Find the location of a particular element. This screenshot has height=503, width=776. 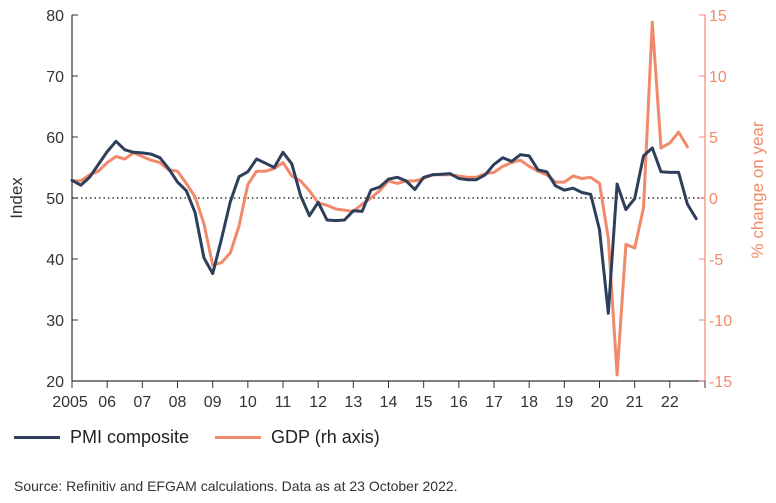

legend-item-pmi: PMI composite is located at coordinates (101, 437).